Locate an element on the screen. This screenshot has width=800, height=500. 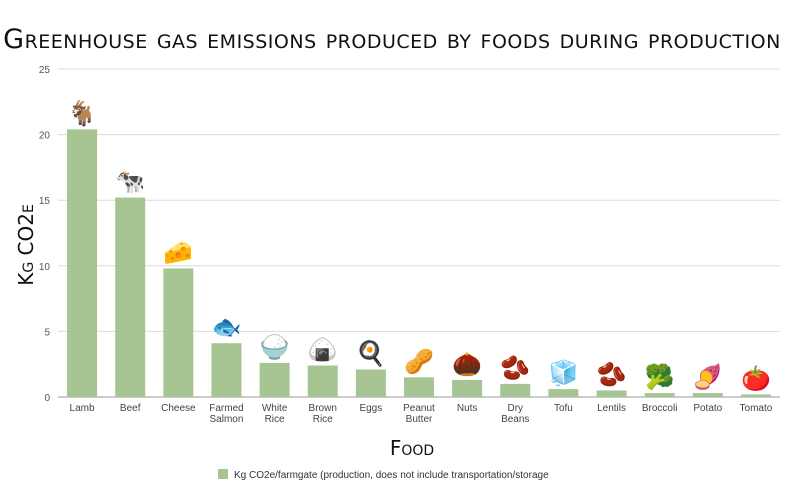
lentil-icon: 🫘 is located at coordinates (612, 373).